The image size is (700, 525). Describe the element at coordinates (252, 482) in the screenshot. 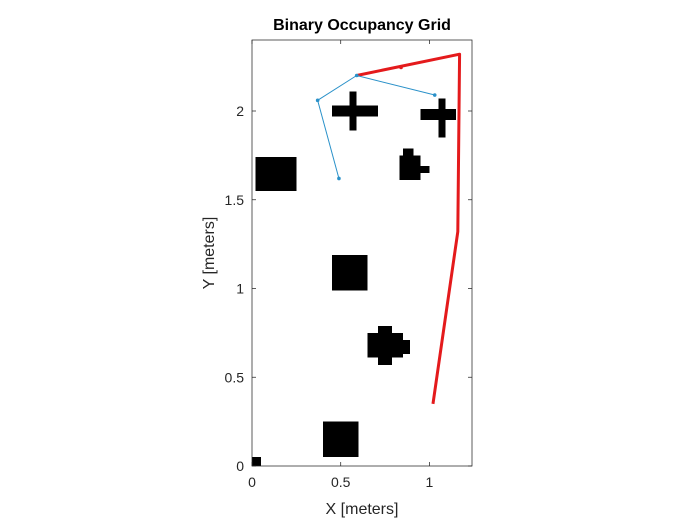

I see `x-tick-label: 0` at that location.